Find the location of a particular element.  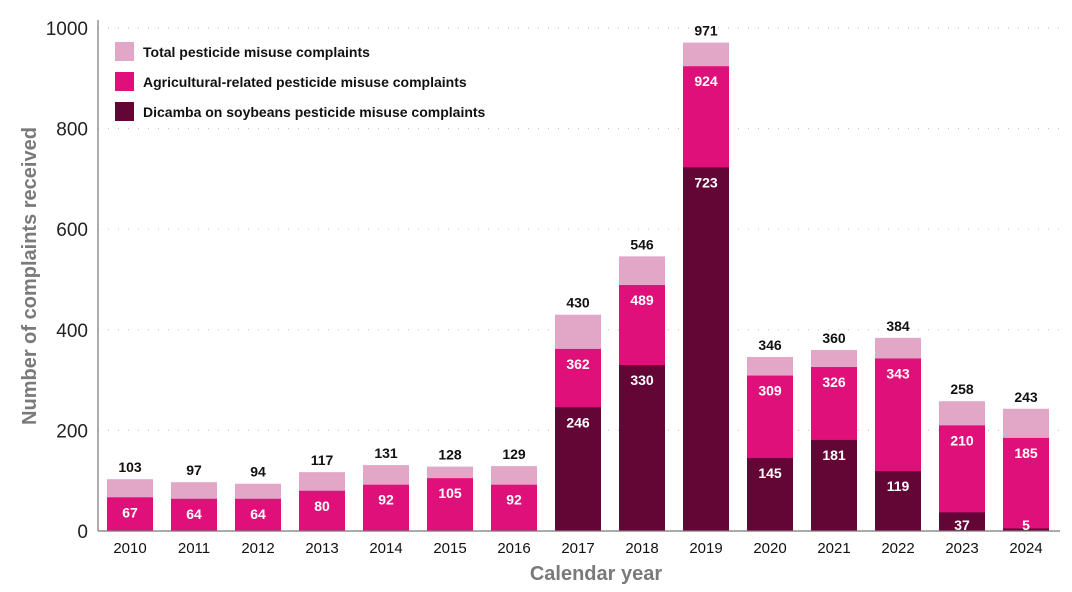

label-total: 128 is located at coordinates (450, 455).